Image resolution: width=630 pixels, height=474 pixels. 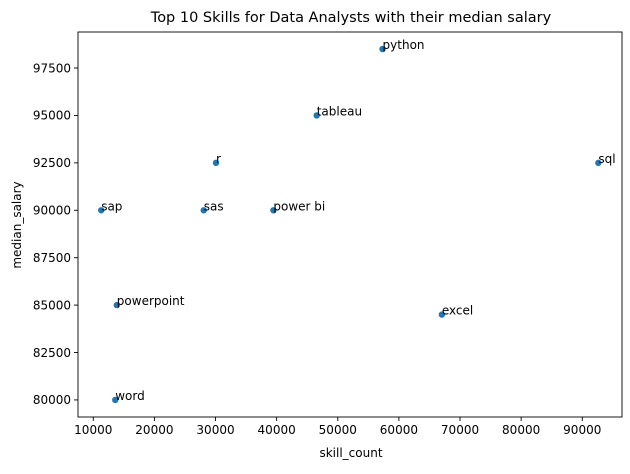 What do you see at coordinates (338, 430) in the screenshot?
I see `x-tick-label: 50000` at bounding box center [338, 430].